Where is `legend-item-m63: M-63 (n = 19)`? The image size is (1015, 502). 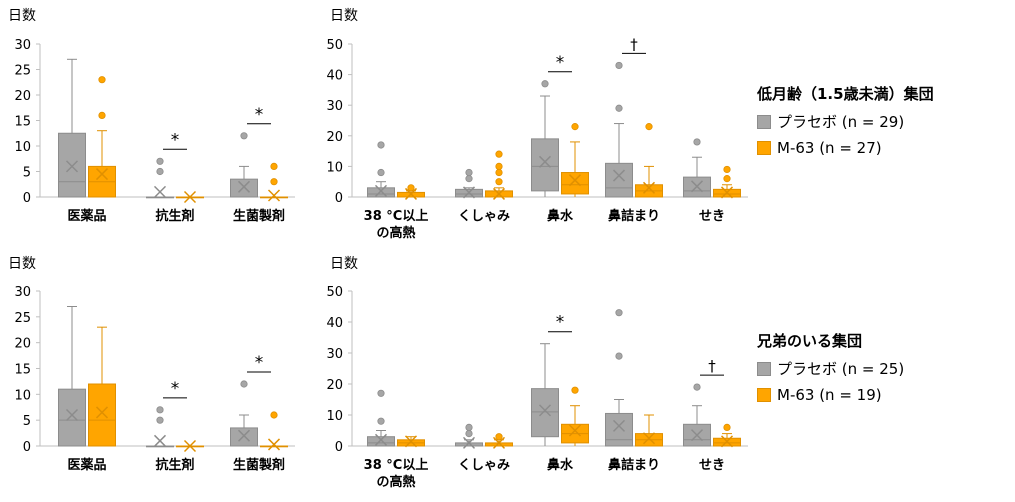 legend-item-m63: M-63 (n = 19) is located at coordinates (830, 395).